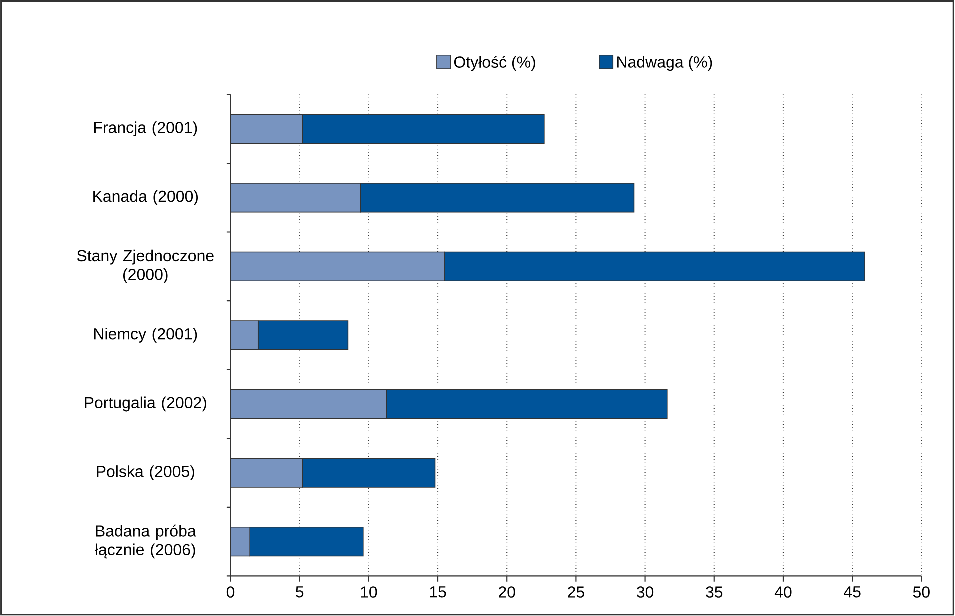  Describe the element at coordinates (645, 592) in the screenshot. I see `x-tick-label: 30` at that location.